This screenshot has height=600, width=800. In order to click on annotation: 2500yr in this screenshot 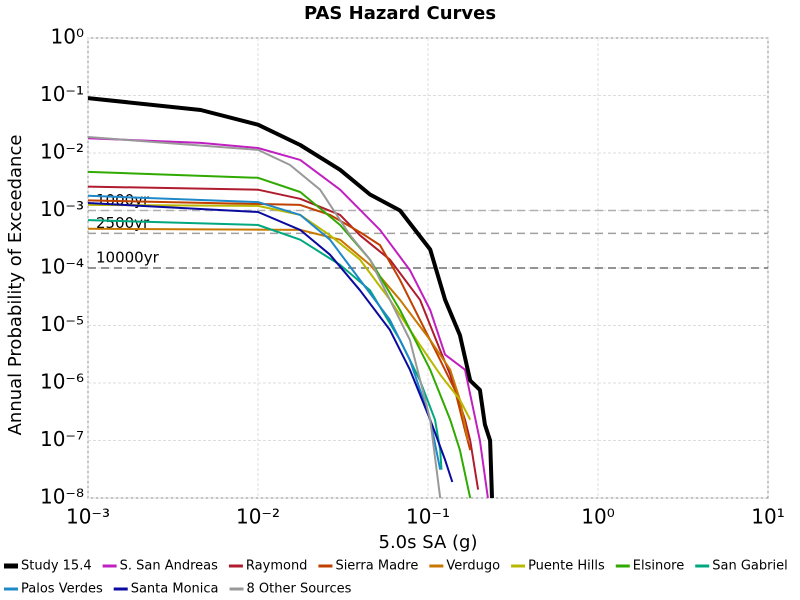, I will do `click(123, 223)`.